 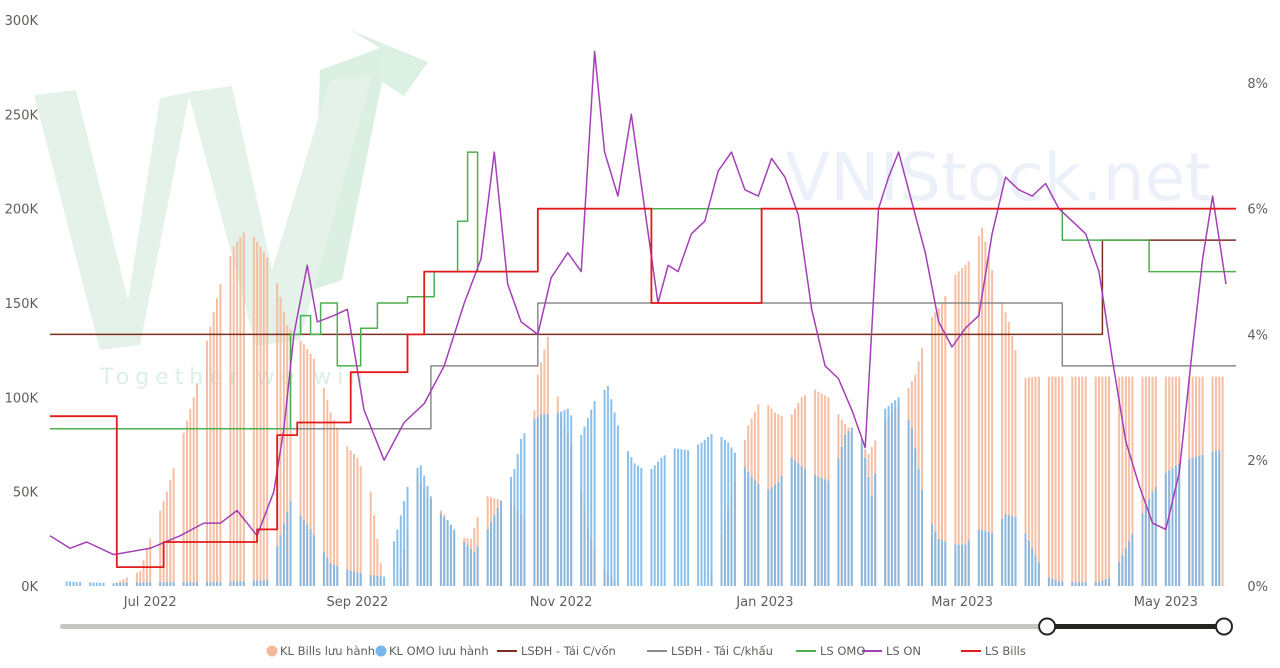 I want to click on legend-item: KL OMO lưu hành, so click(x=432, y=651).